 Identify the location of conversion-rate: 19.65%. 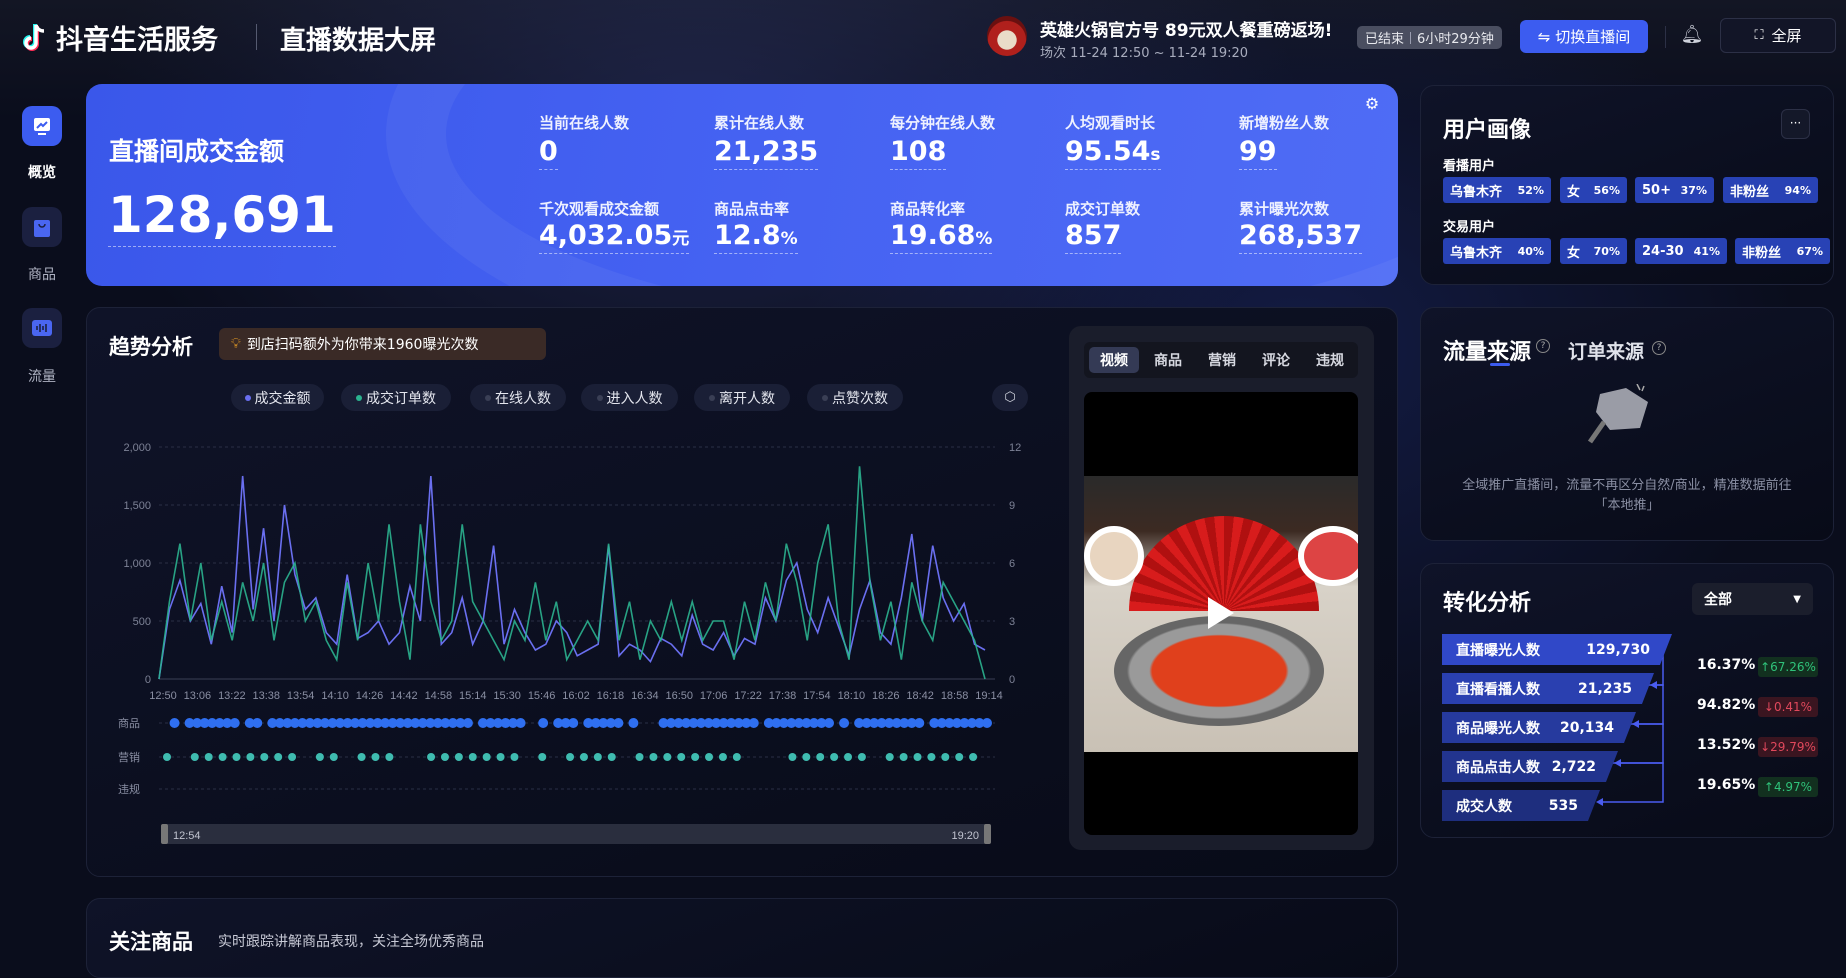
(1726, 785).